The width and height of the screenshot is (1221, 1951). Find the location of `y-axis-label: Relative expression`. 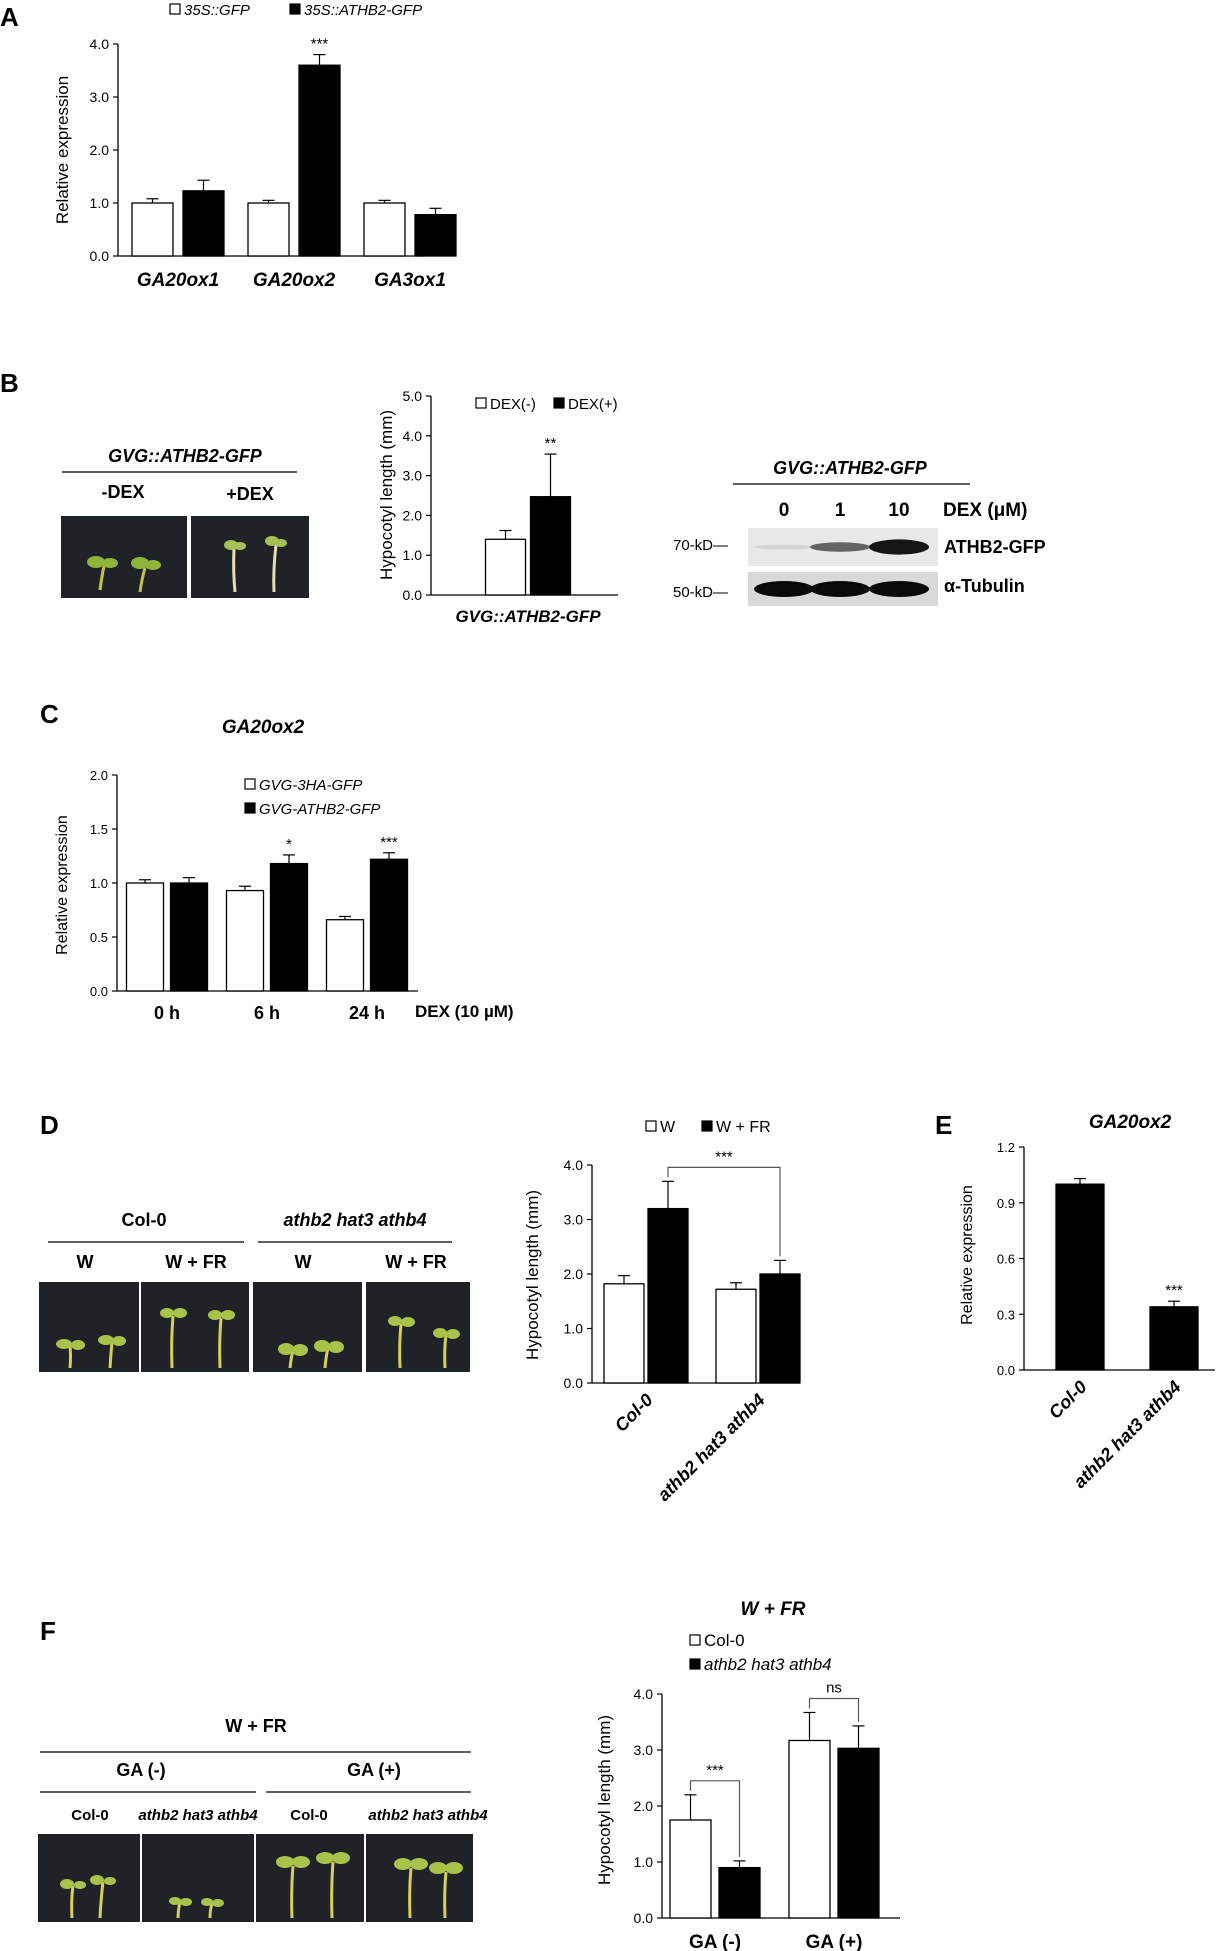

y-axis-label: Relative expression is located at coordinates (62, 885).